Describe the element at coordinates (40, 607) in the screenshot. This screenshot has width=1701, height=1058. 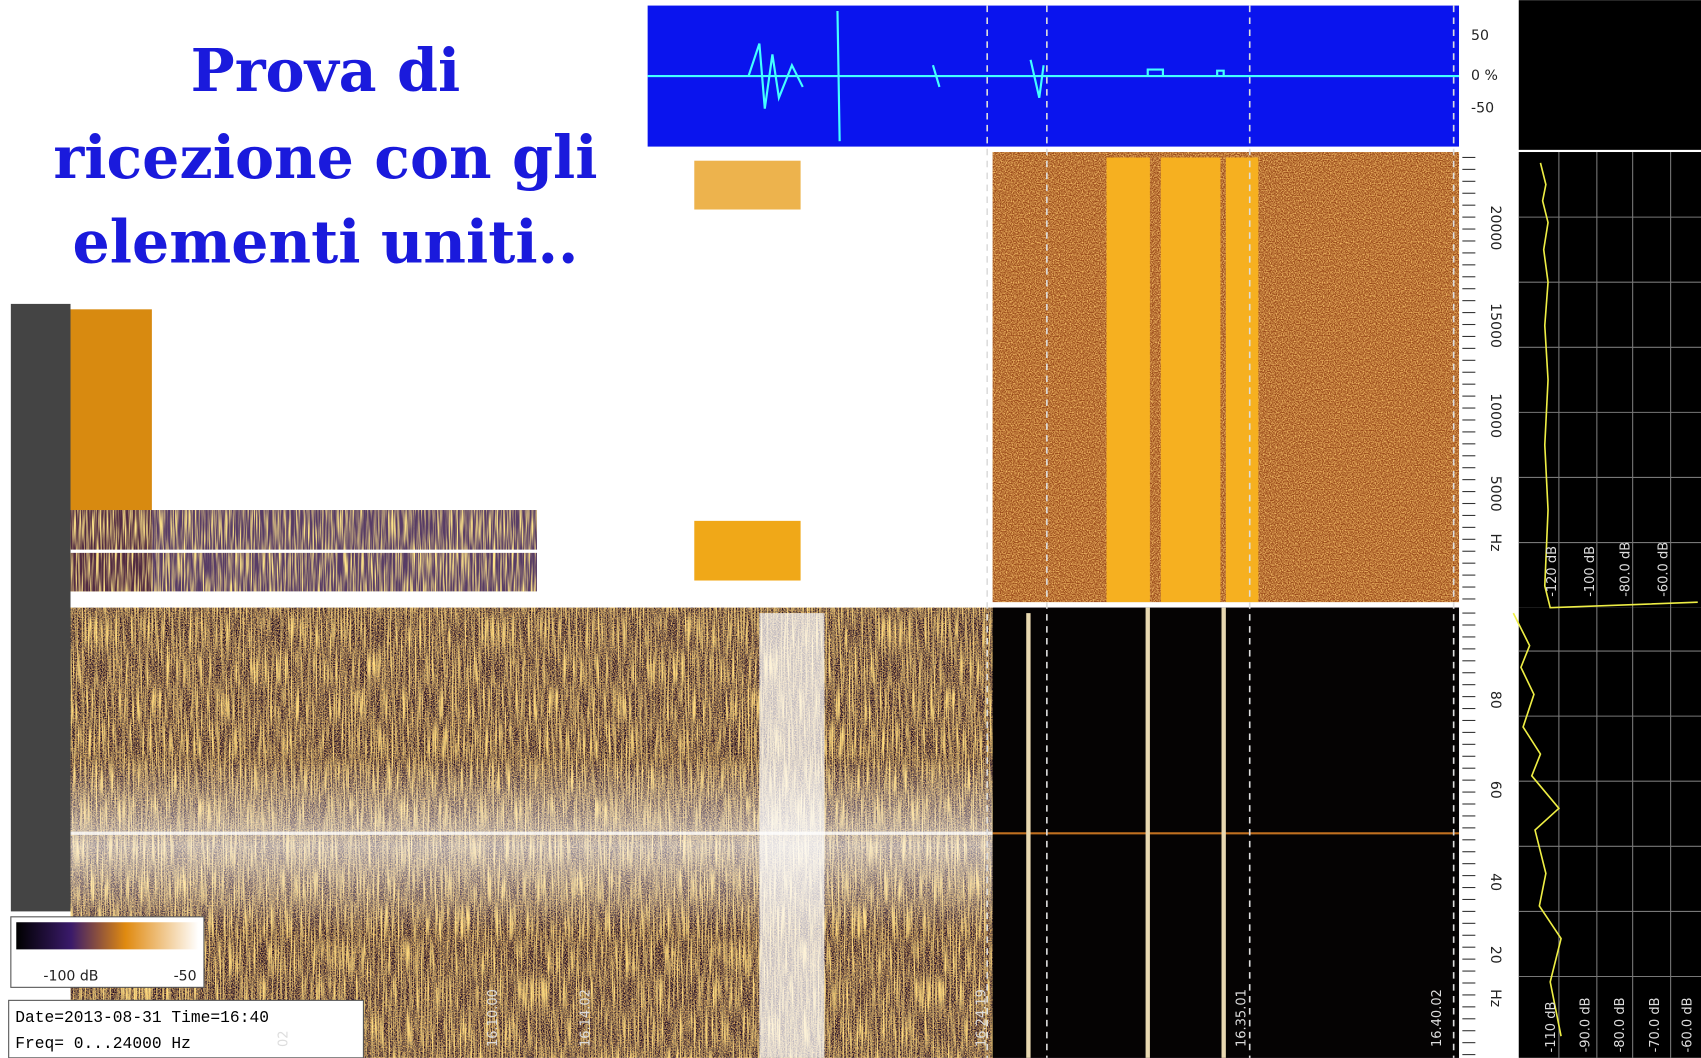
I see `side-strip` at that location.